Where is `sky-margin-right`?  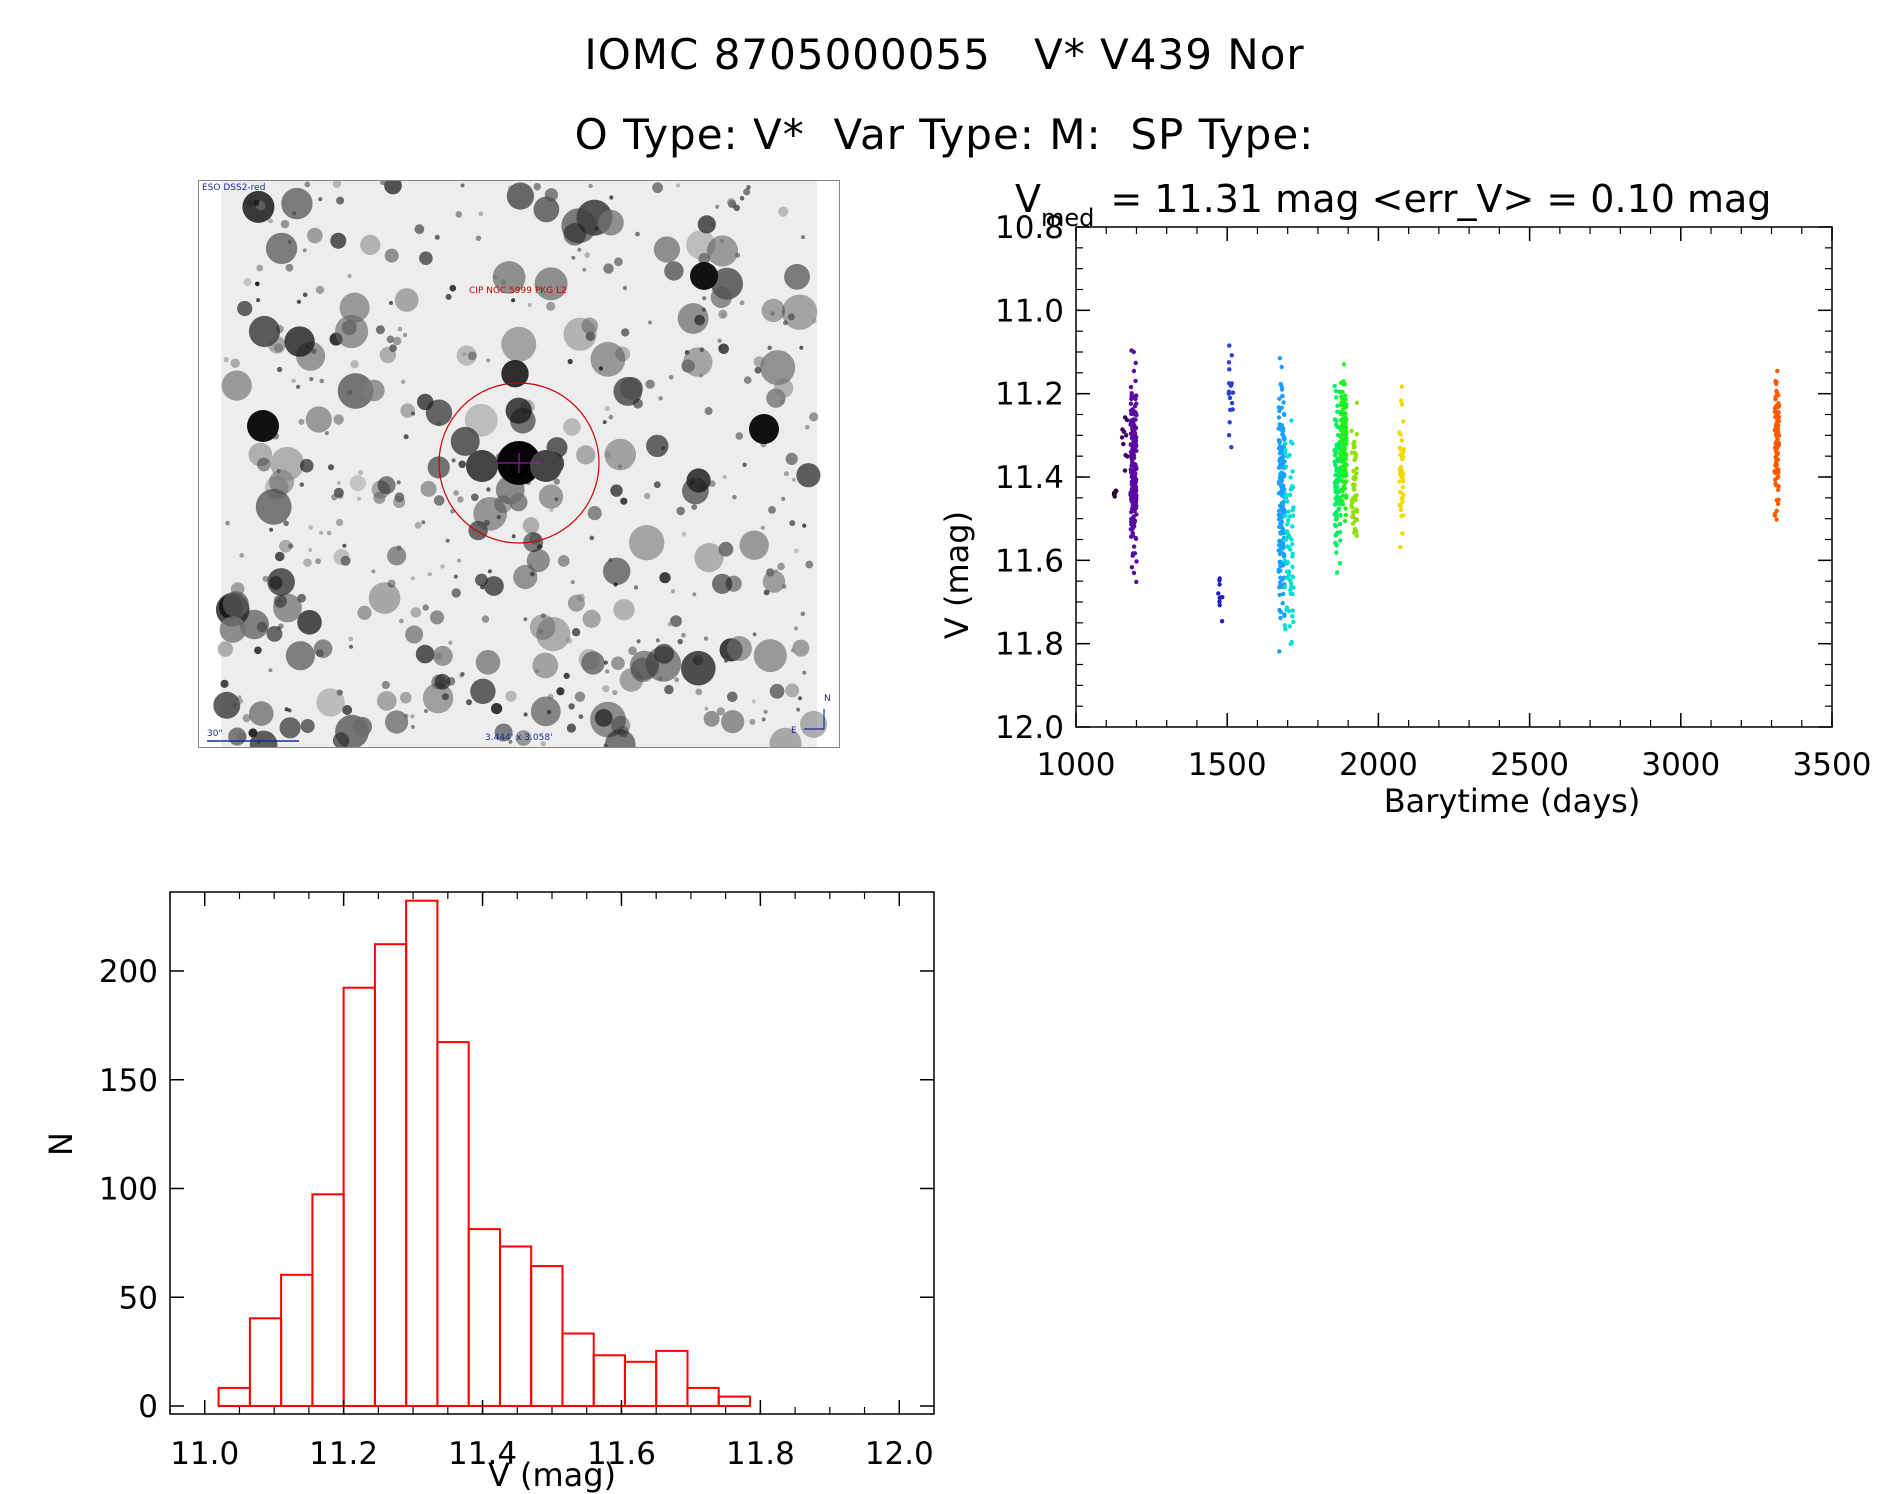
sky-margin-right is located at coordinates (828, 464).